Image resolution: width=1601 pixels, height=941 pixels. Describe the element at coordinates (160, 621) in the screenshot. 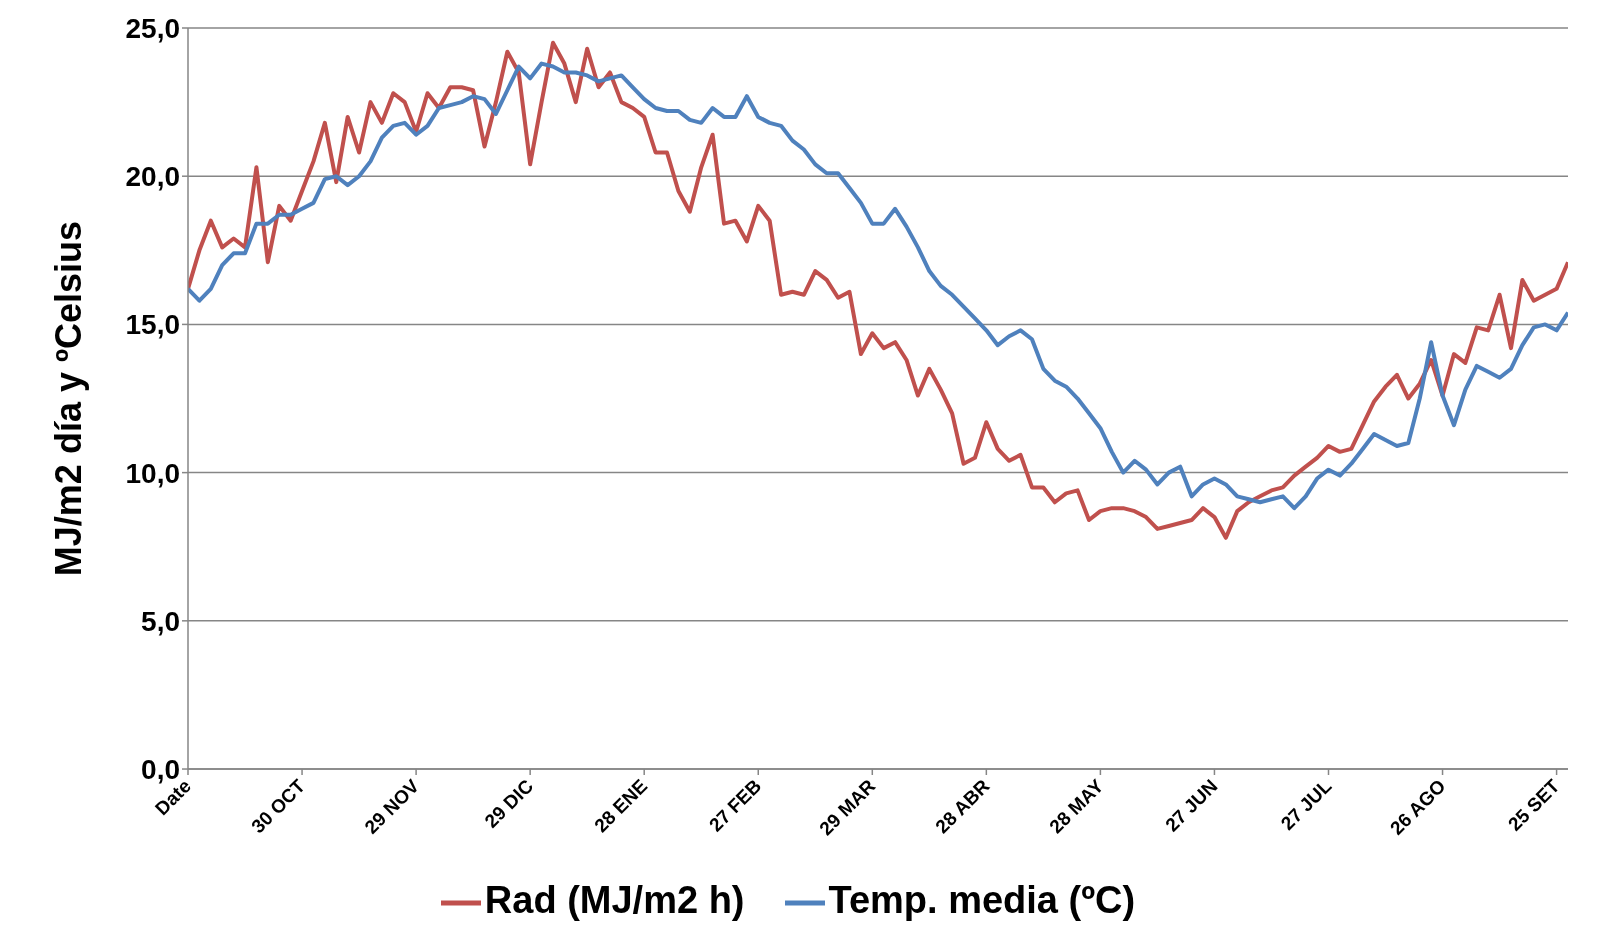

I see `y-tick-label: 5,0` at that location.